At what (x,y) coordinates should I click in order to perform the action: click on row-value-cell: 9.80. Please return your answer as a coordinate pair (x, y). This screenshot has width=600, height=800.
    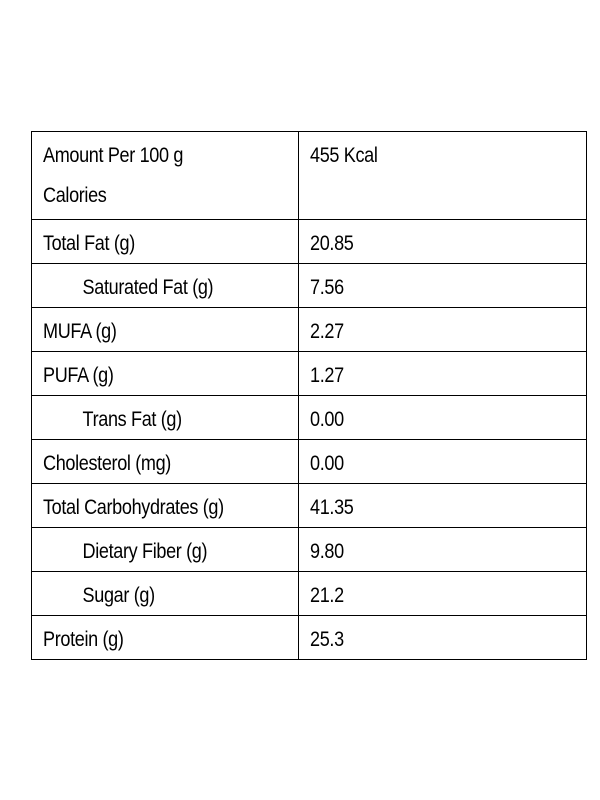
    Looking at the image, I should click on (442, 549).